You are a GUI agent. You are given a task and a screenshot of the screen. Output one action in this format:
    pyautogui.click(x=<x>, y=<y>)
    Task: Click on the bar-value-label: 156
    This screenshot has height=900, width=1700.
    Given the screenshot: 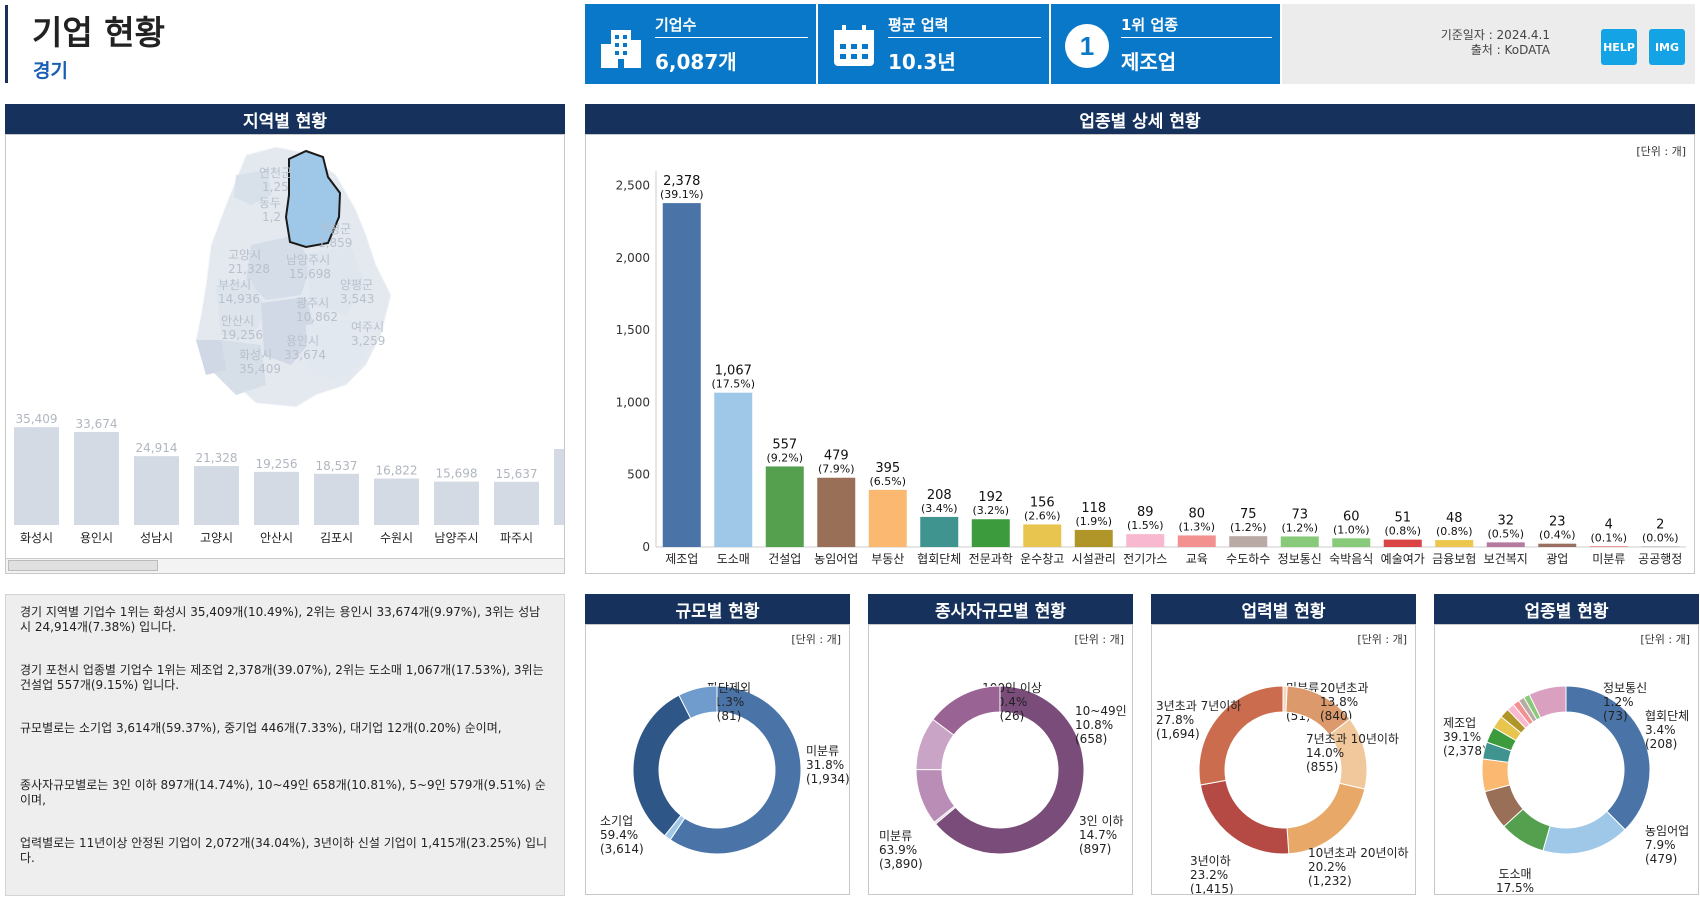 What is the action you would take?
    pyautogui.click(x=1042, y=502)
    